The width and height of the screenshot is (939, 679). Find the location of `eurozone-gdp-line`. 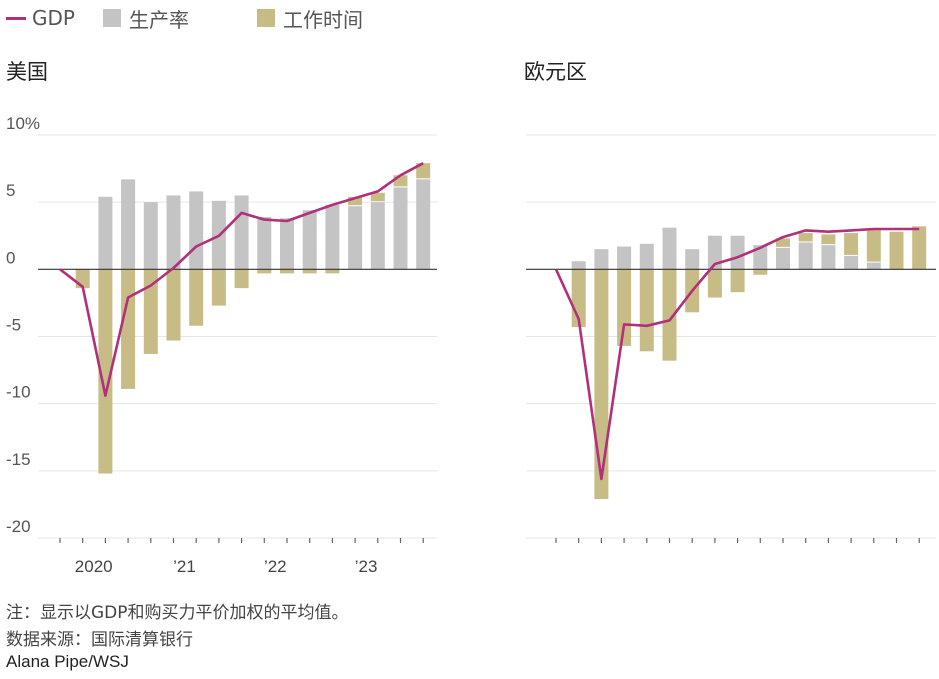

eurozone-gdp-line is located at coordinates (737, 354).